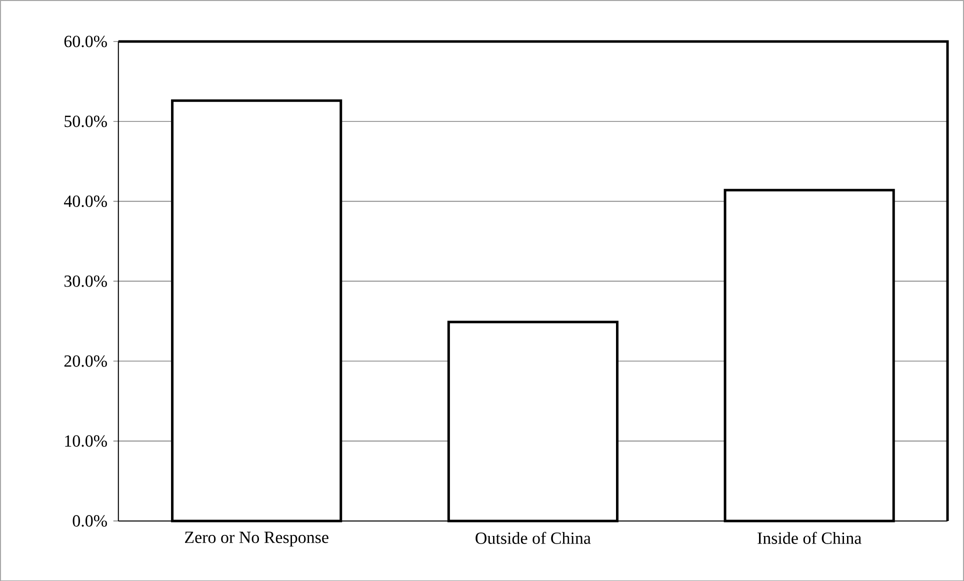 This screenshot has height=581, width=964. I want to click on y-tick-label: 20.0%, so click(85, 361).